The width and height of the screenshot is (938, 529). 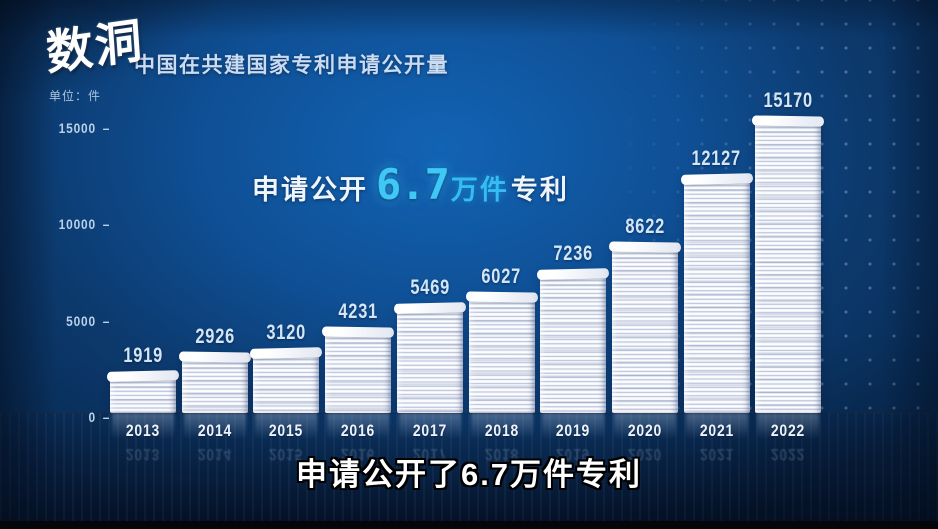 I want to click on bar-2020: 8622, so click(x=644, y=327).